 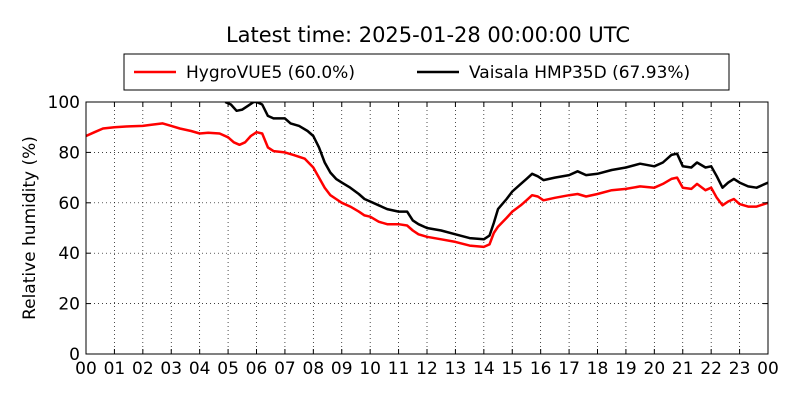 What do you see at coordinates (541, 369) in the screenshot?
I see `x-tick-label: 16` at bounding box center [541, 369].